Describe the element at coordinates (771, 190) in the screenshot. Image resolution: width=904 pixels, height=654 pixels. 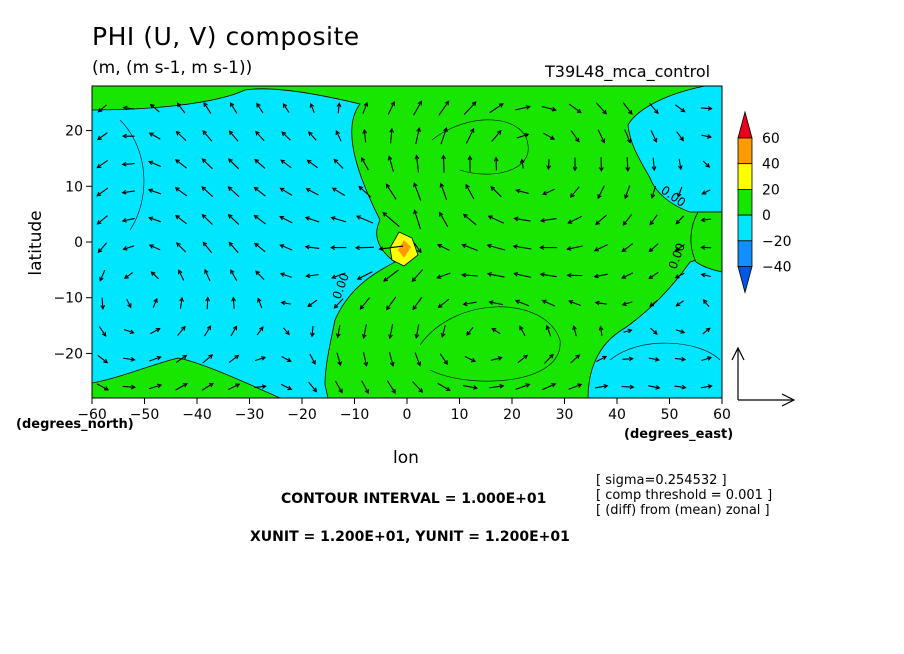
I see `colorbar-label: 20` at that location.